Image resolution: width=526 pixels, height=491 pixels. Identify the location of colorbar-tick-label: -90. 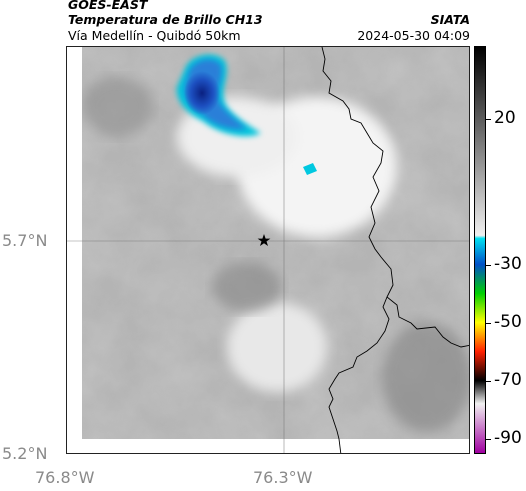
(508, 438).